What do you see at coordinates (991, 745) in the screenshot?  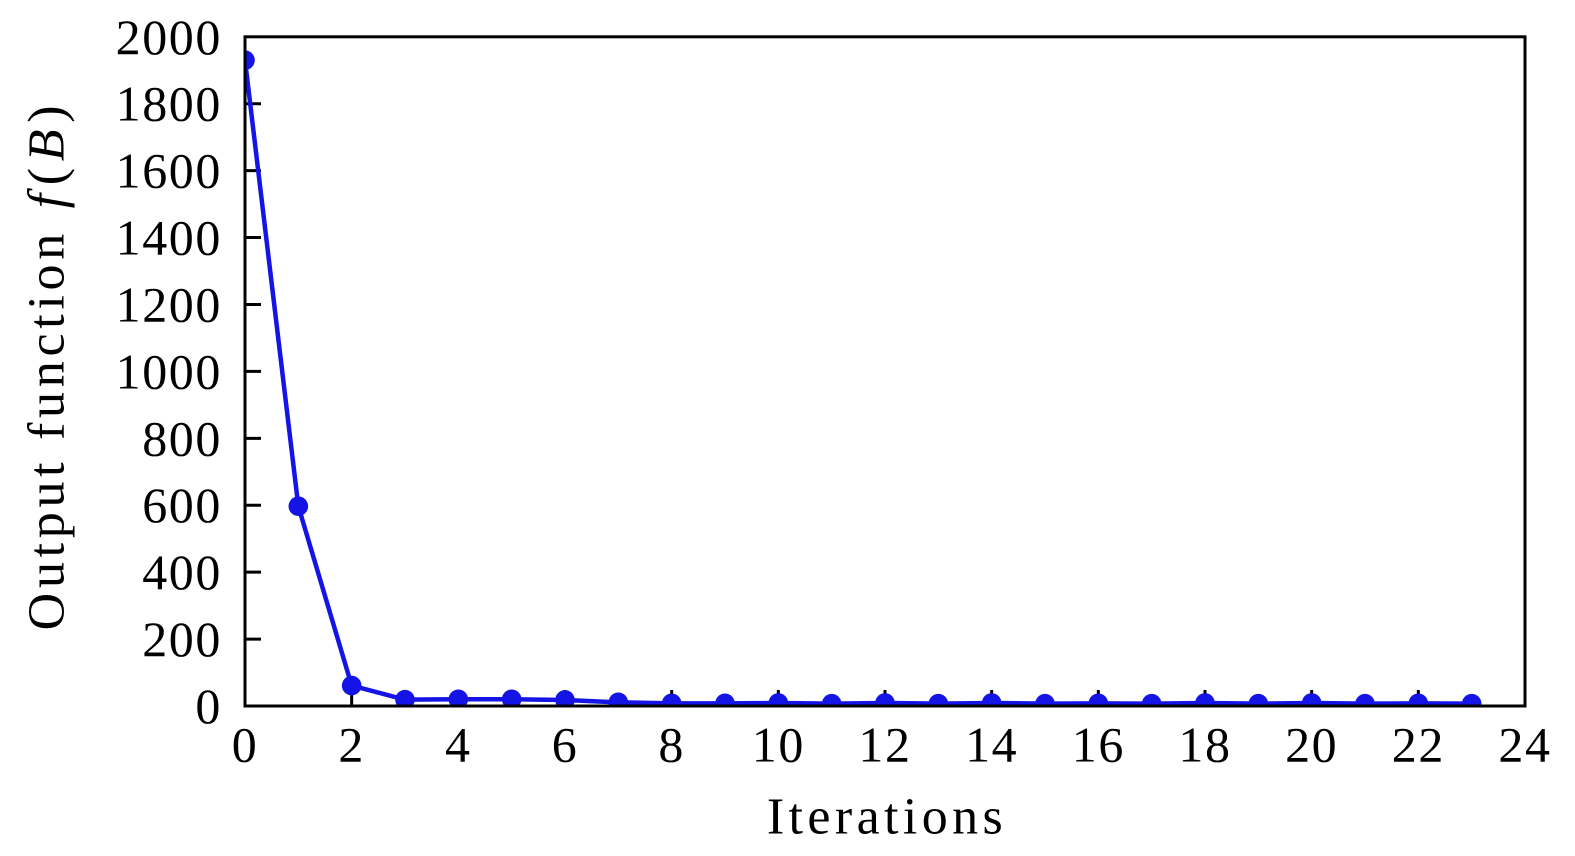 I see `svg-text: 14` at bounding box center [991, 745].